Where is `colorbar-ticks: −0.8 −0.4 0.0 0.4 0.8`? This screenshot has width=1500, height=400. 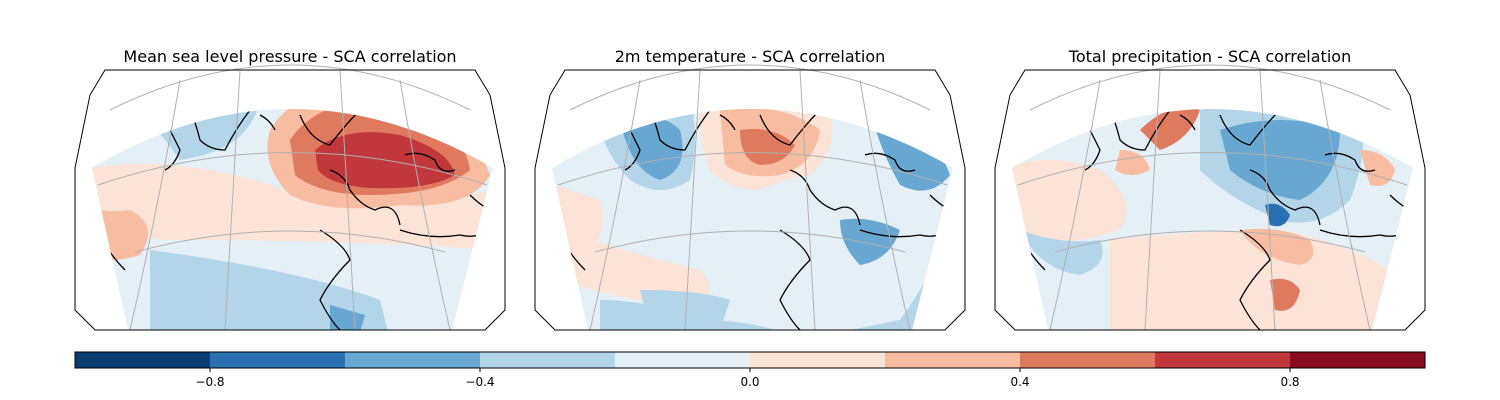
colorbar-ticks: −0.8 −0.4 0.0 0.4 0.8 is located at coordinates (747, 378).